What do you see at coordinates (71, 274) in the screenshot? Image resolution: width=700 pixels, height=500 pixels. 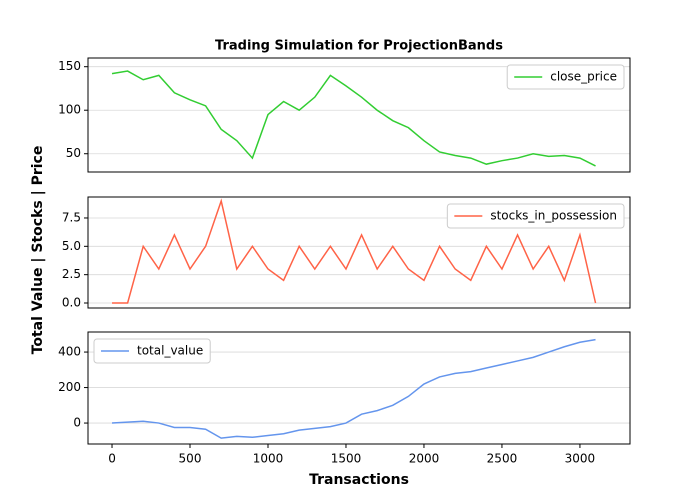 I see `y-tick-label: 2.5` at bounding box center [71, 274].